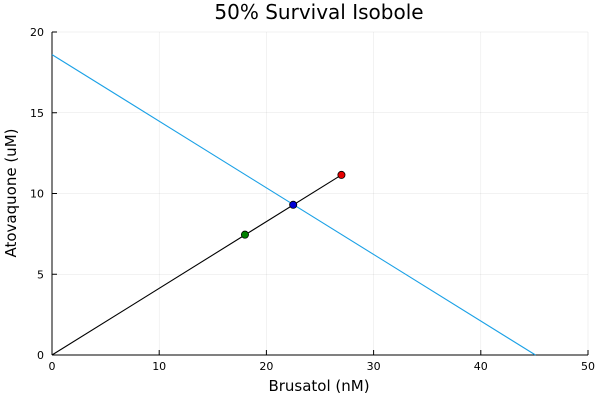 The image size is (600, 400). I want to click on x-tick-label: 10, so click(159, 366).